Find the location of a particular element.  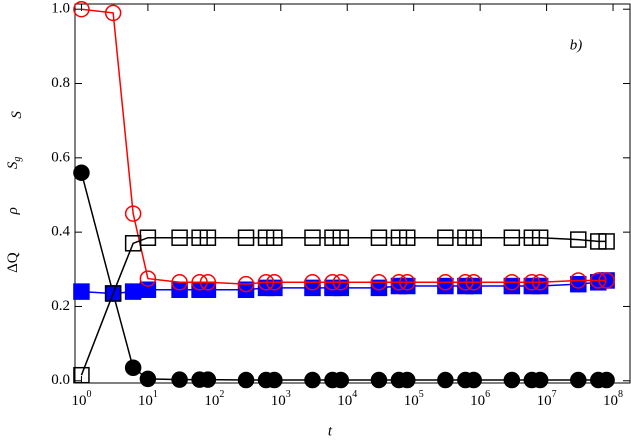

x-tick-exponent: 7 is located at coordinates (554, 394).